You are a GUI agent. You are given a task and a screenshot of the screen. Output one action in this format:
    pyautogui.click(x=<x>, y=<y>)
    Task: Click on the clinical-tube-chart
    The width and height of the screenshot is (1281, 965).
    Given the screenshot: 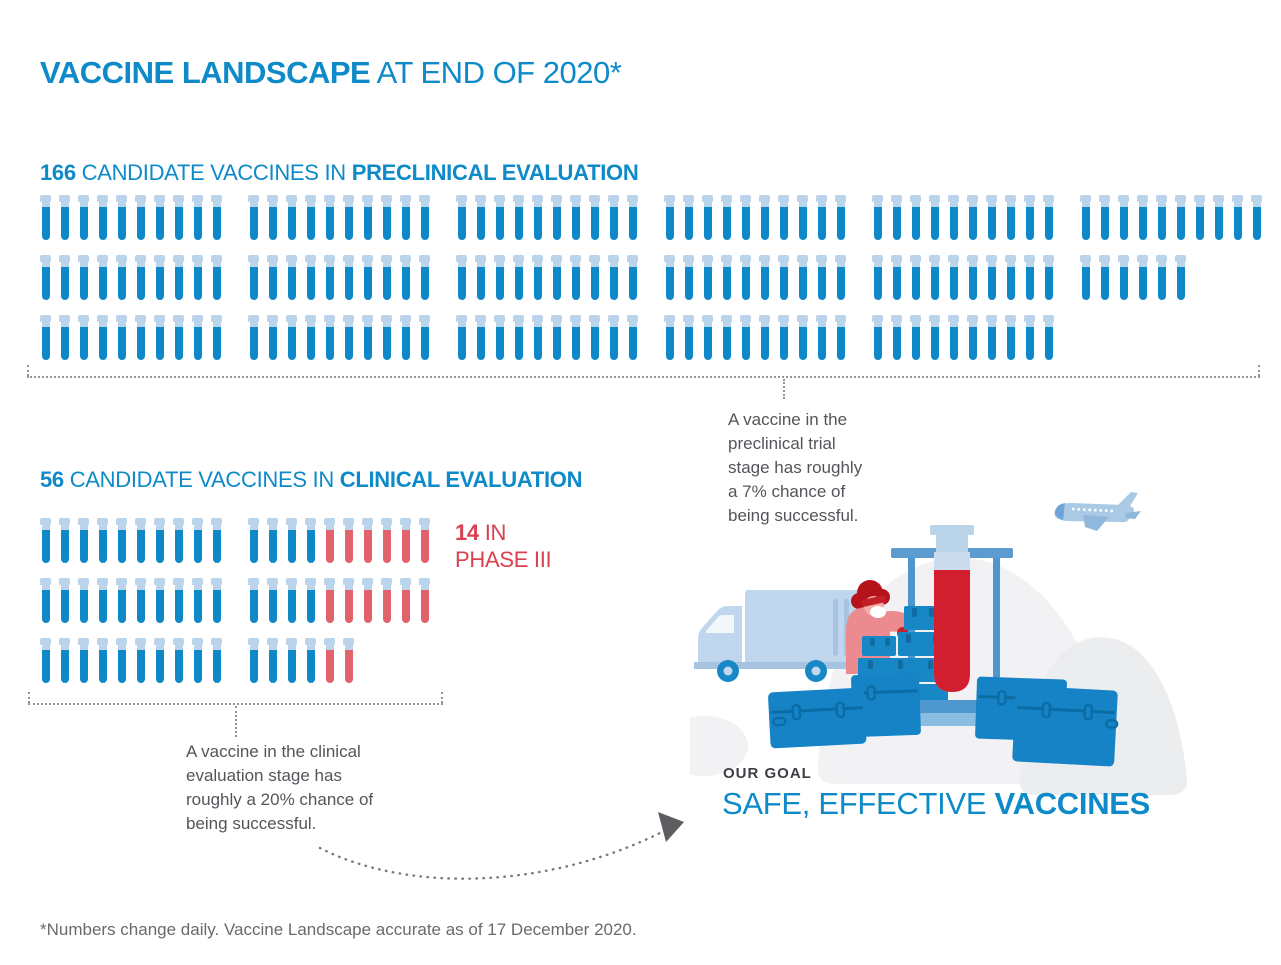 What is the action you would take?
    pyautogui.click(x=235, y=608)
    